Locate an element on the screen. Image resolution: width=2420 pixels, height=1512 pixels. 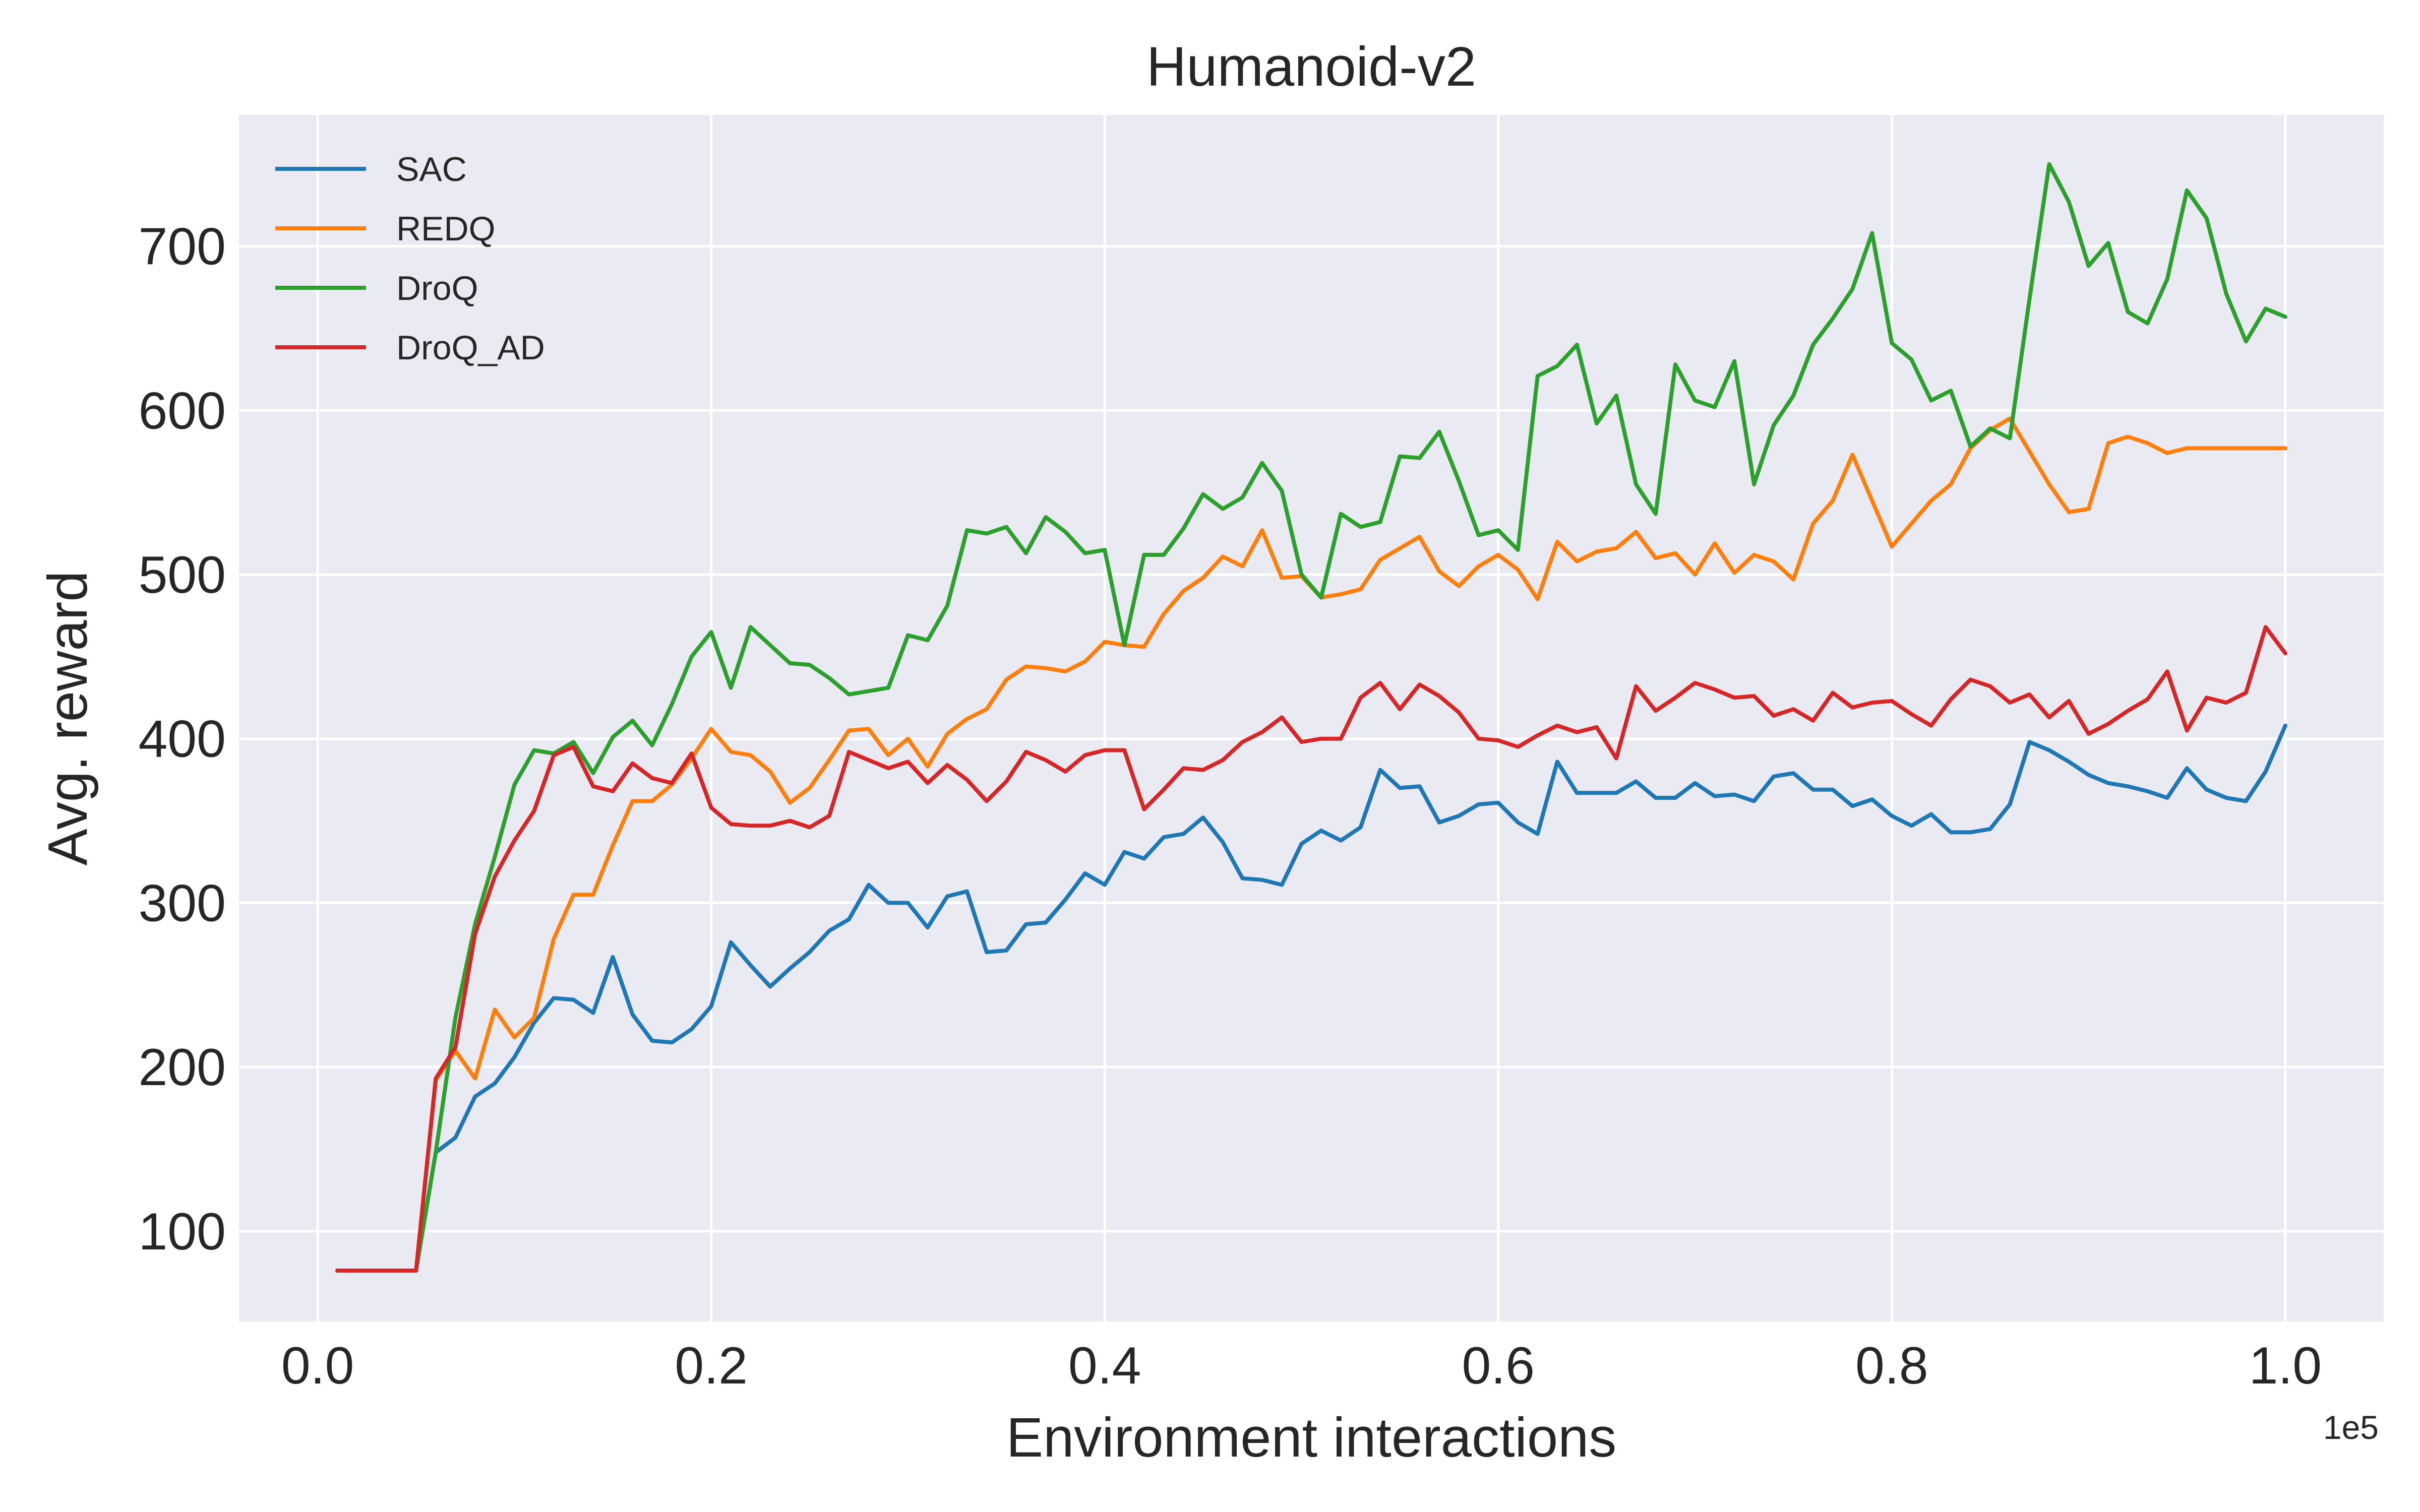
legend: SAC REDQ DroQ DroQ_AD is located at coordinates (410, 258).